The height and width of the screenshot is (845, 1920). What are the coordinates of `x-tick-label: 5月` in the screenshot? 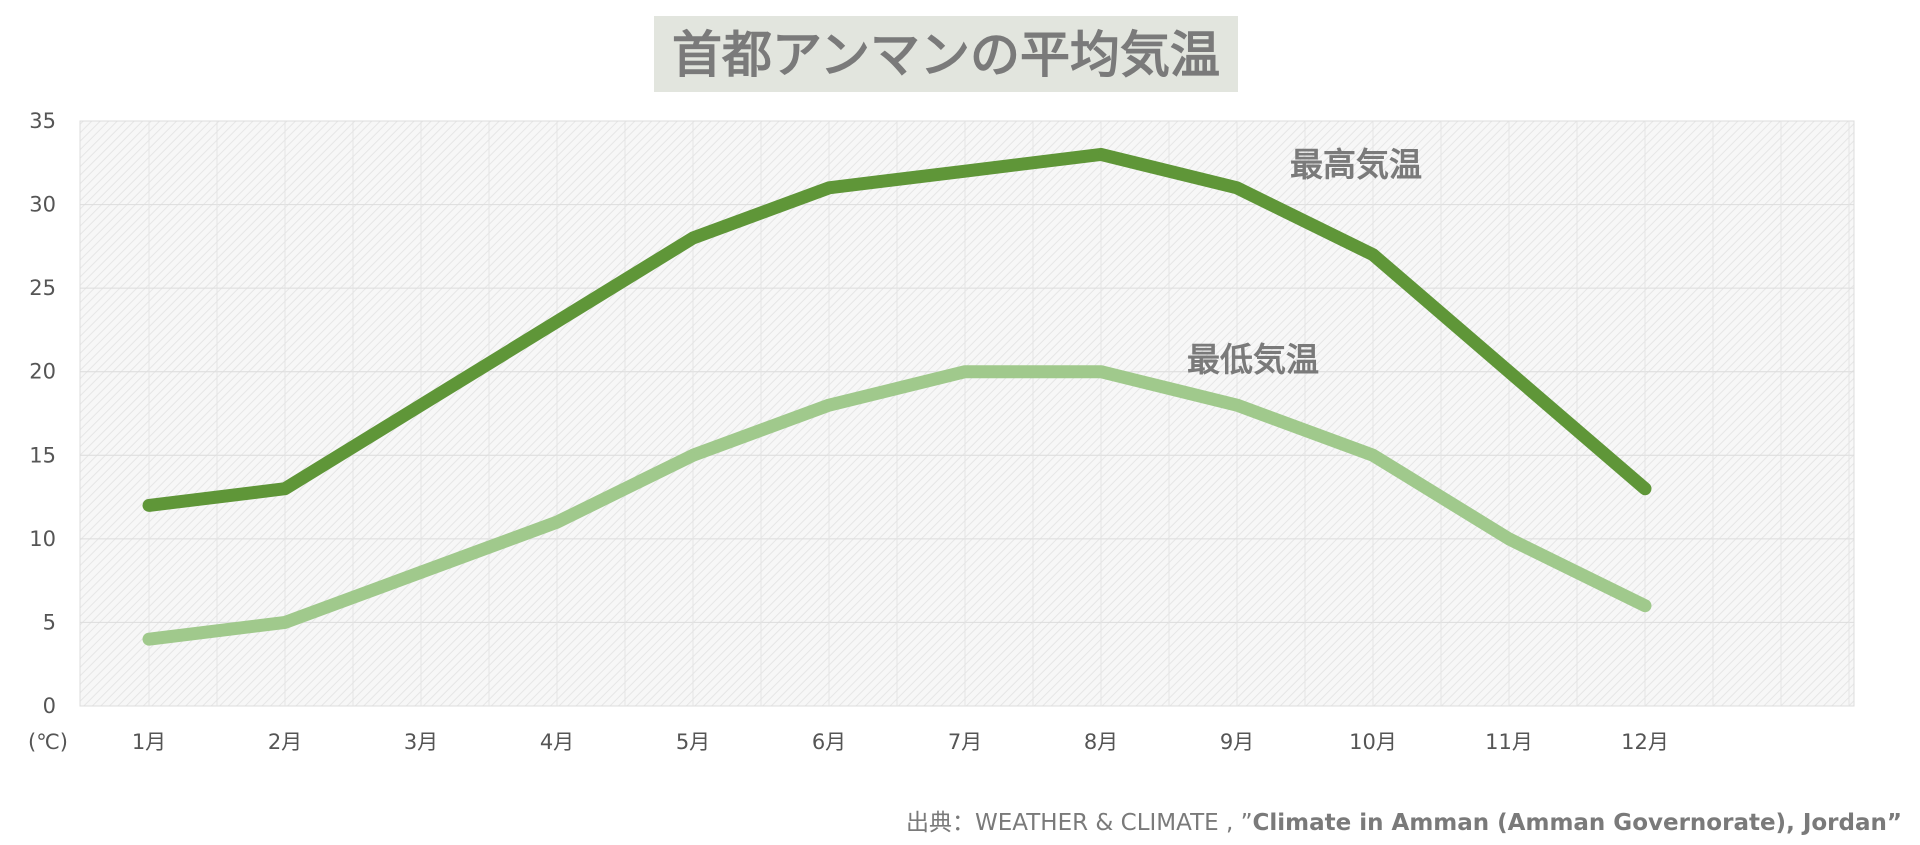 It's located at (693, 742).